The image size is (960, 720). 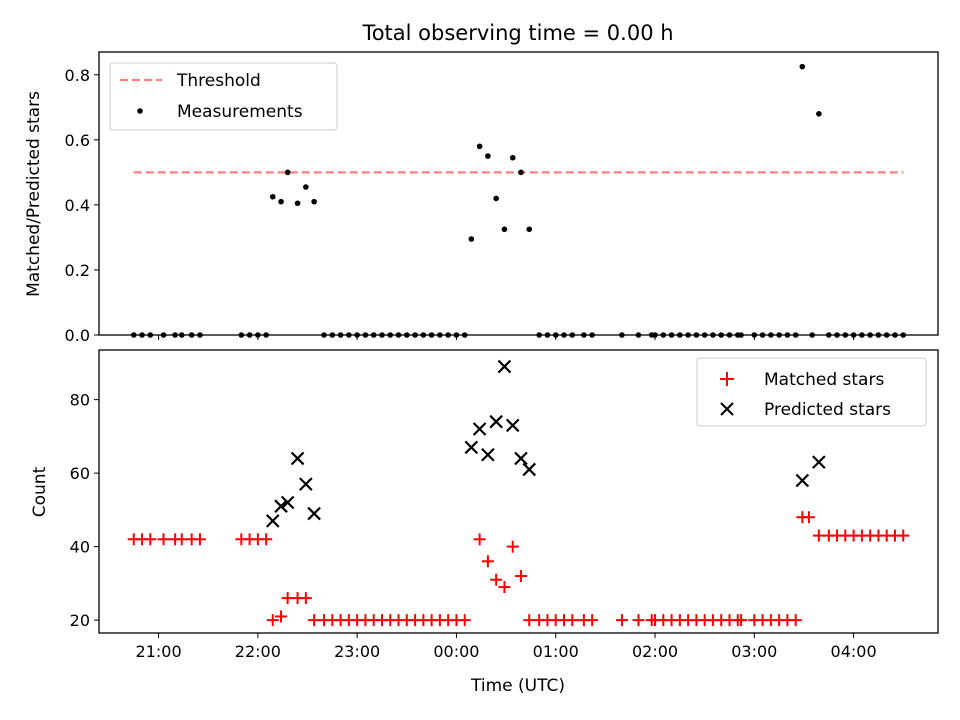 I want to click on bottom-y-axis-label: Count, so click(x=40, y=491).